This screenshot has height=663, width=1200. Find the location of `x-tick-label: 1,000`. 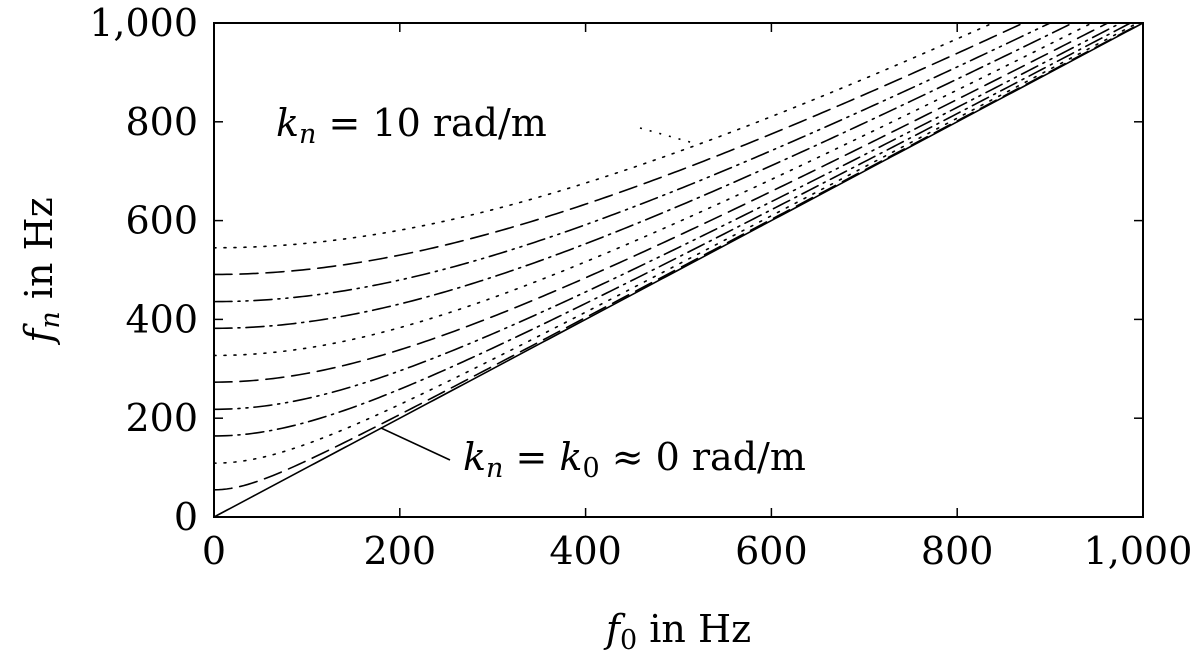

x-tick-label: 1,000 is located at coordinates (1138, 551).